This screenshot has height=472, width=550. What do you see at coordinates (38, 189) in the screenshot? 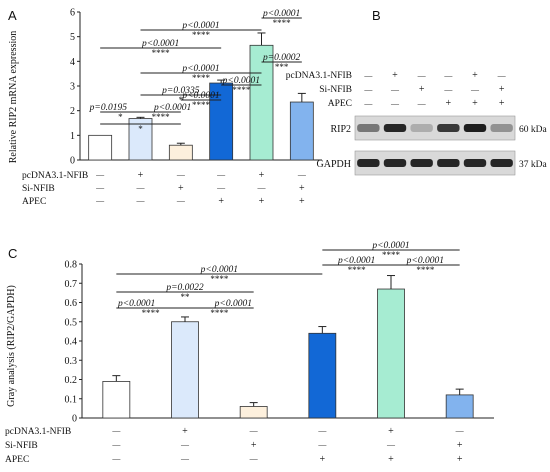
I see `chart-a-treatment-label: Si-NFIB` at bounding box center [38, 189].